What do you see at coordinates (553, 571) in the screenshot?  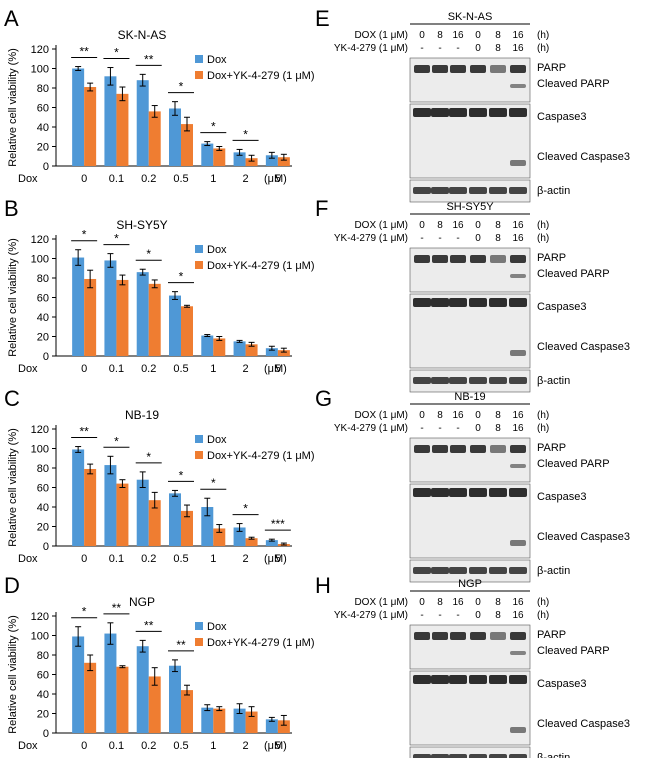 I see `blot-row-label: β-actin` at bounding box center [553, 571].